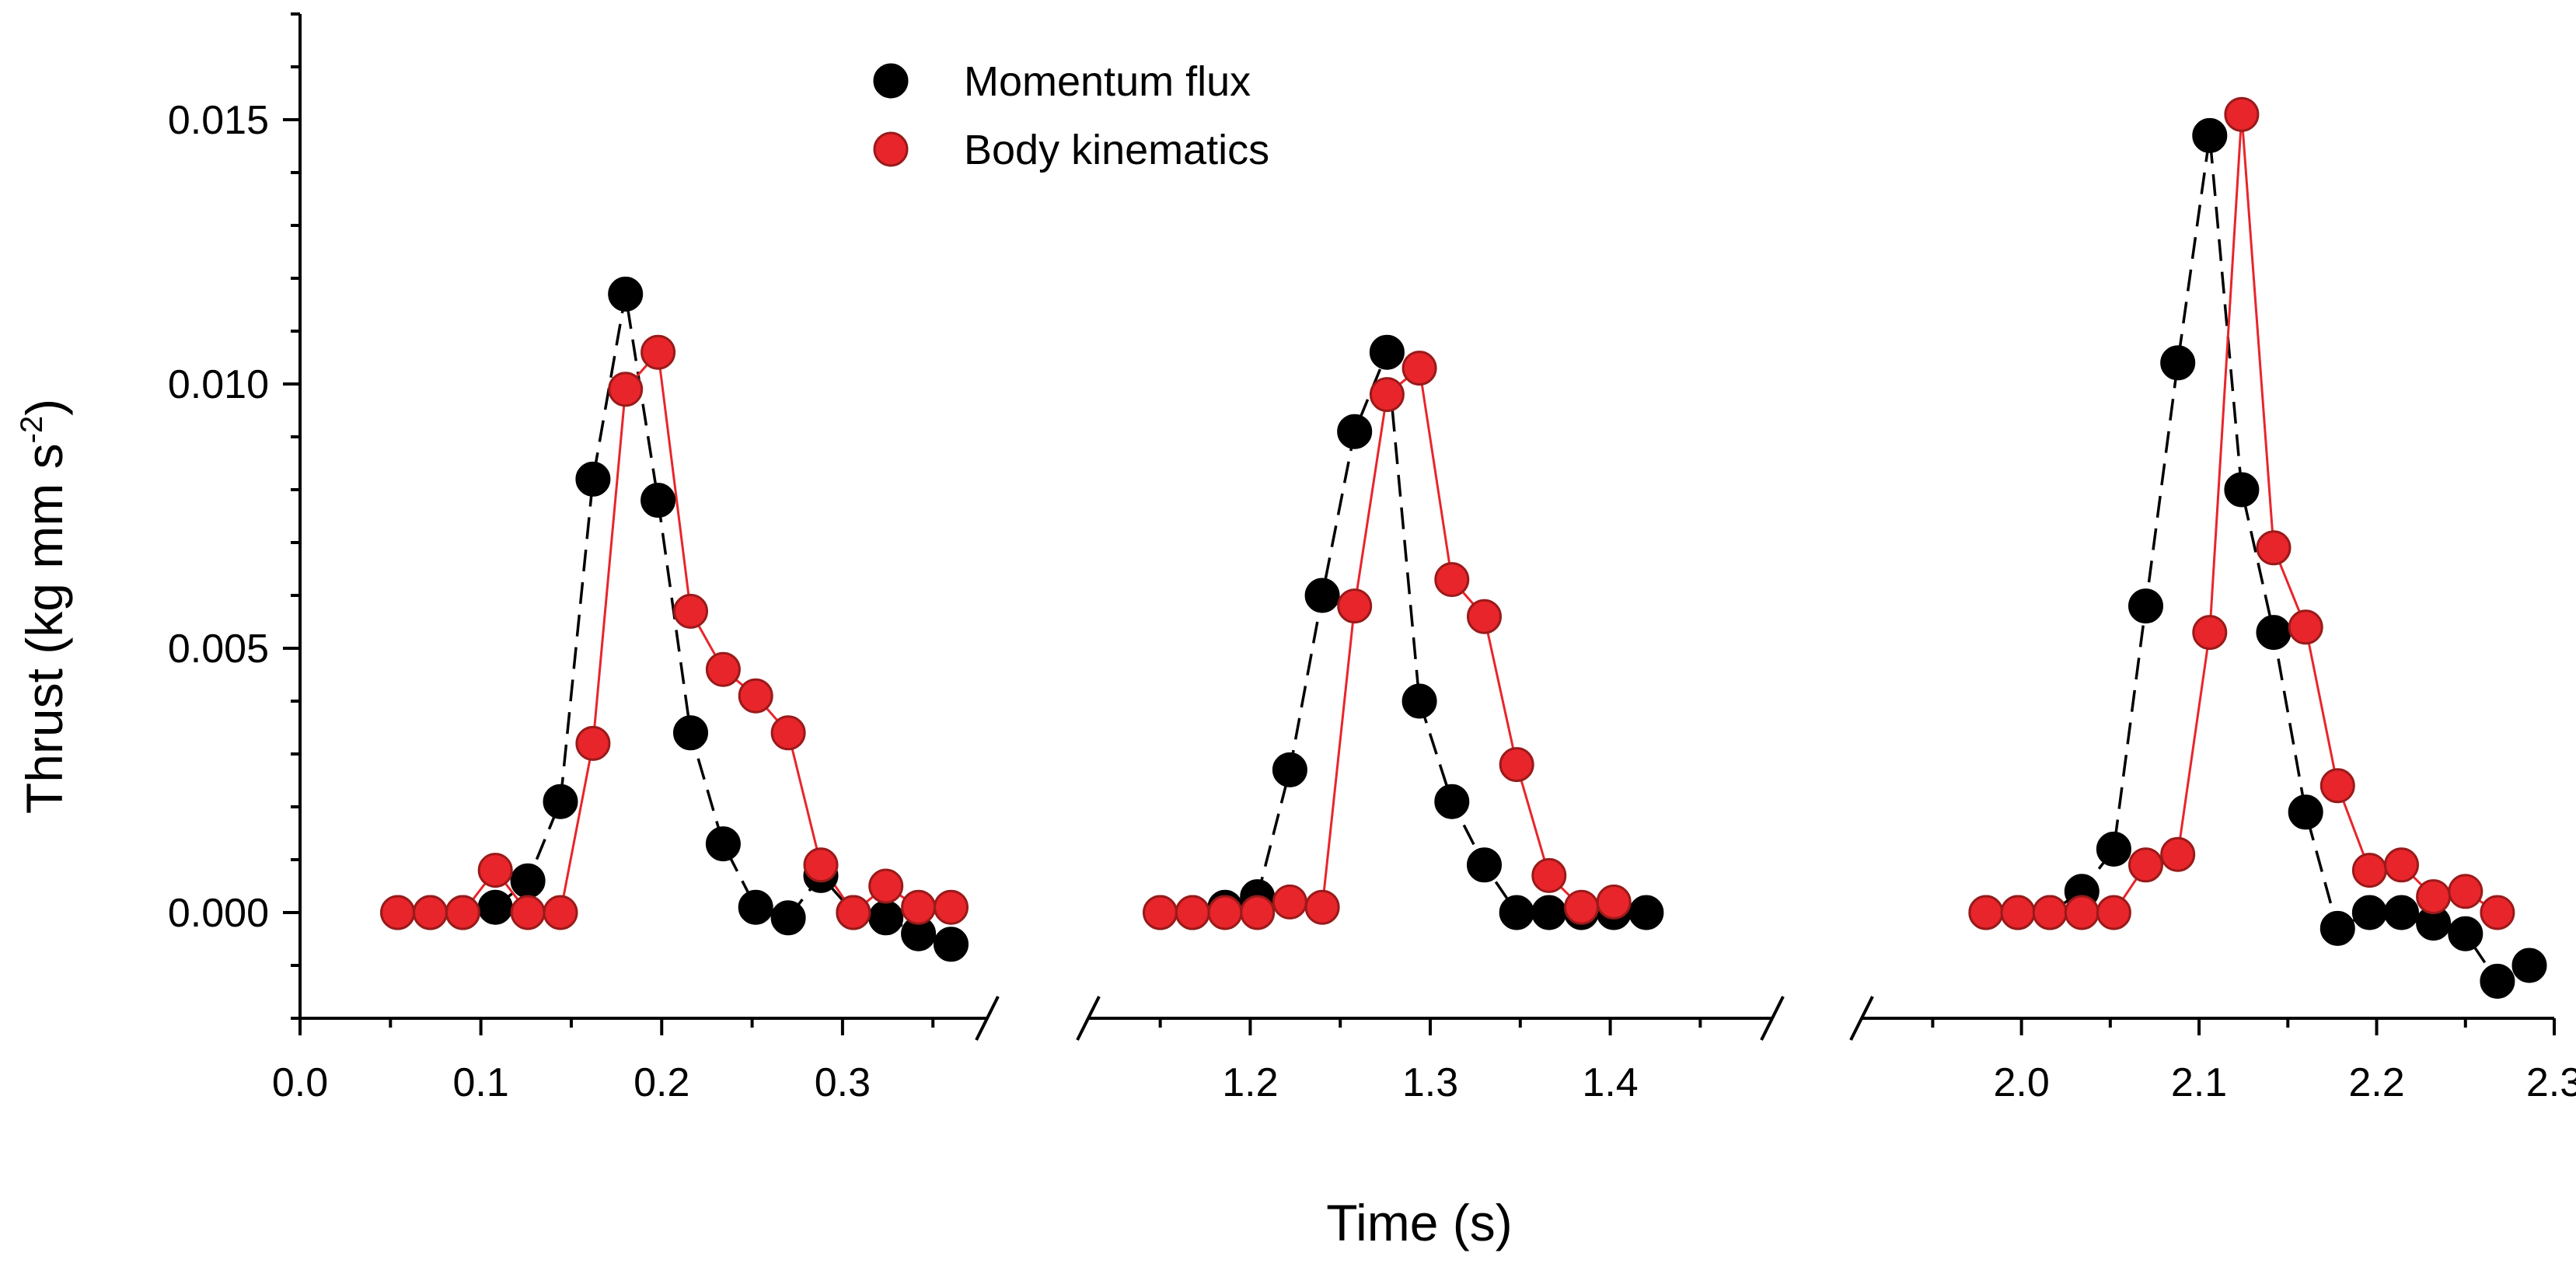  What do you see at coordinates (218, 649) in the screenshot?
I see `y-tick-label: 0.005` at bounding box center [218, 649].